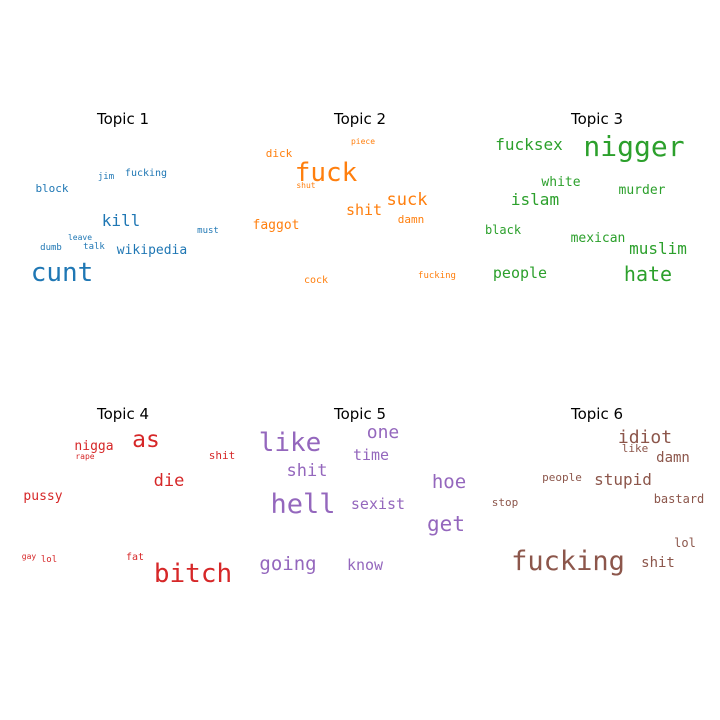 This screenshot has height=720, width=720. What do you see at coordinates (648, 274) in the screenshot?
I see `word-hate: hate` at bounding box center [648, 274].